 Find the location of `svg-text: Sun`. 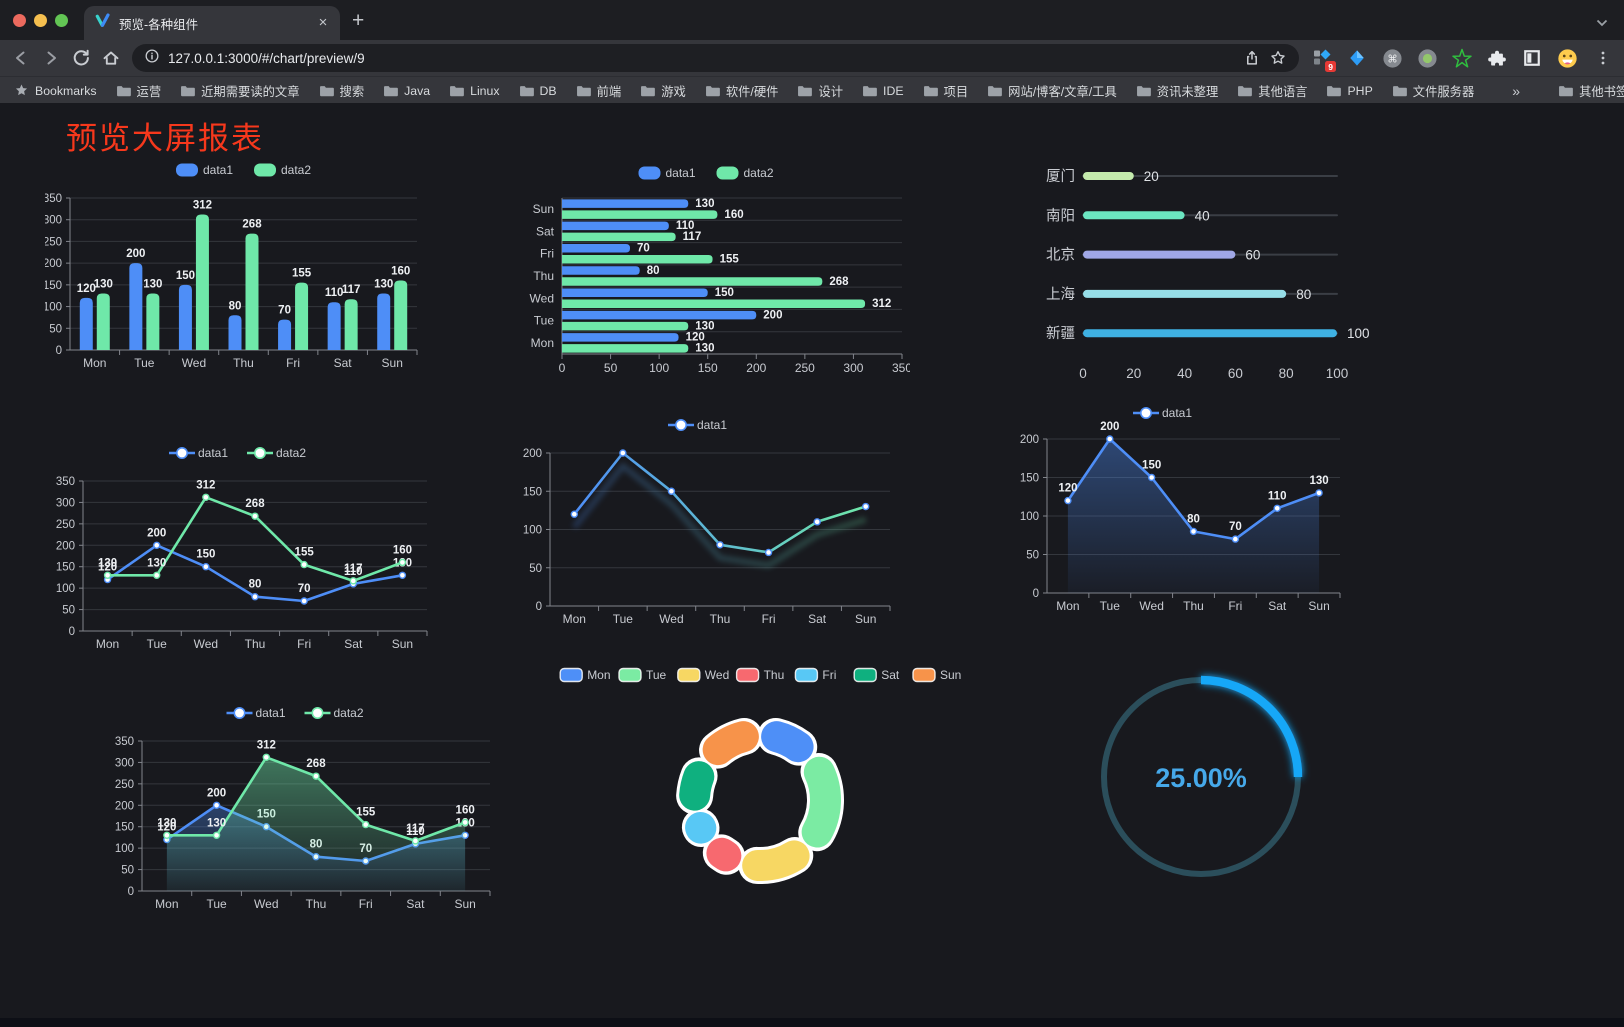

svg-text: Sun is located at coordinates (392, 363).